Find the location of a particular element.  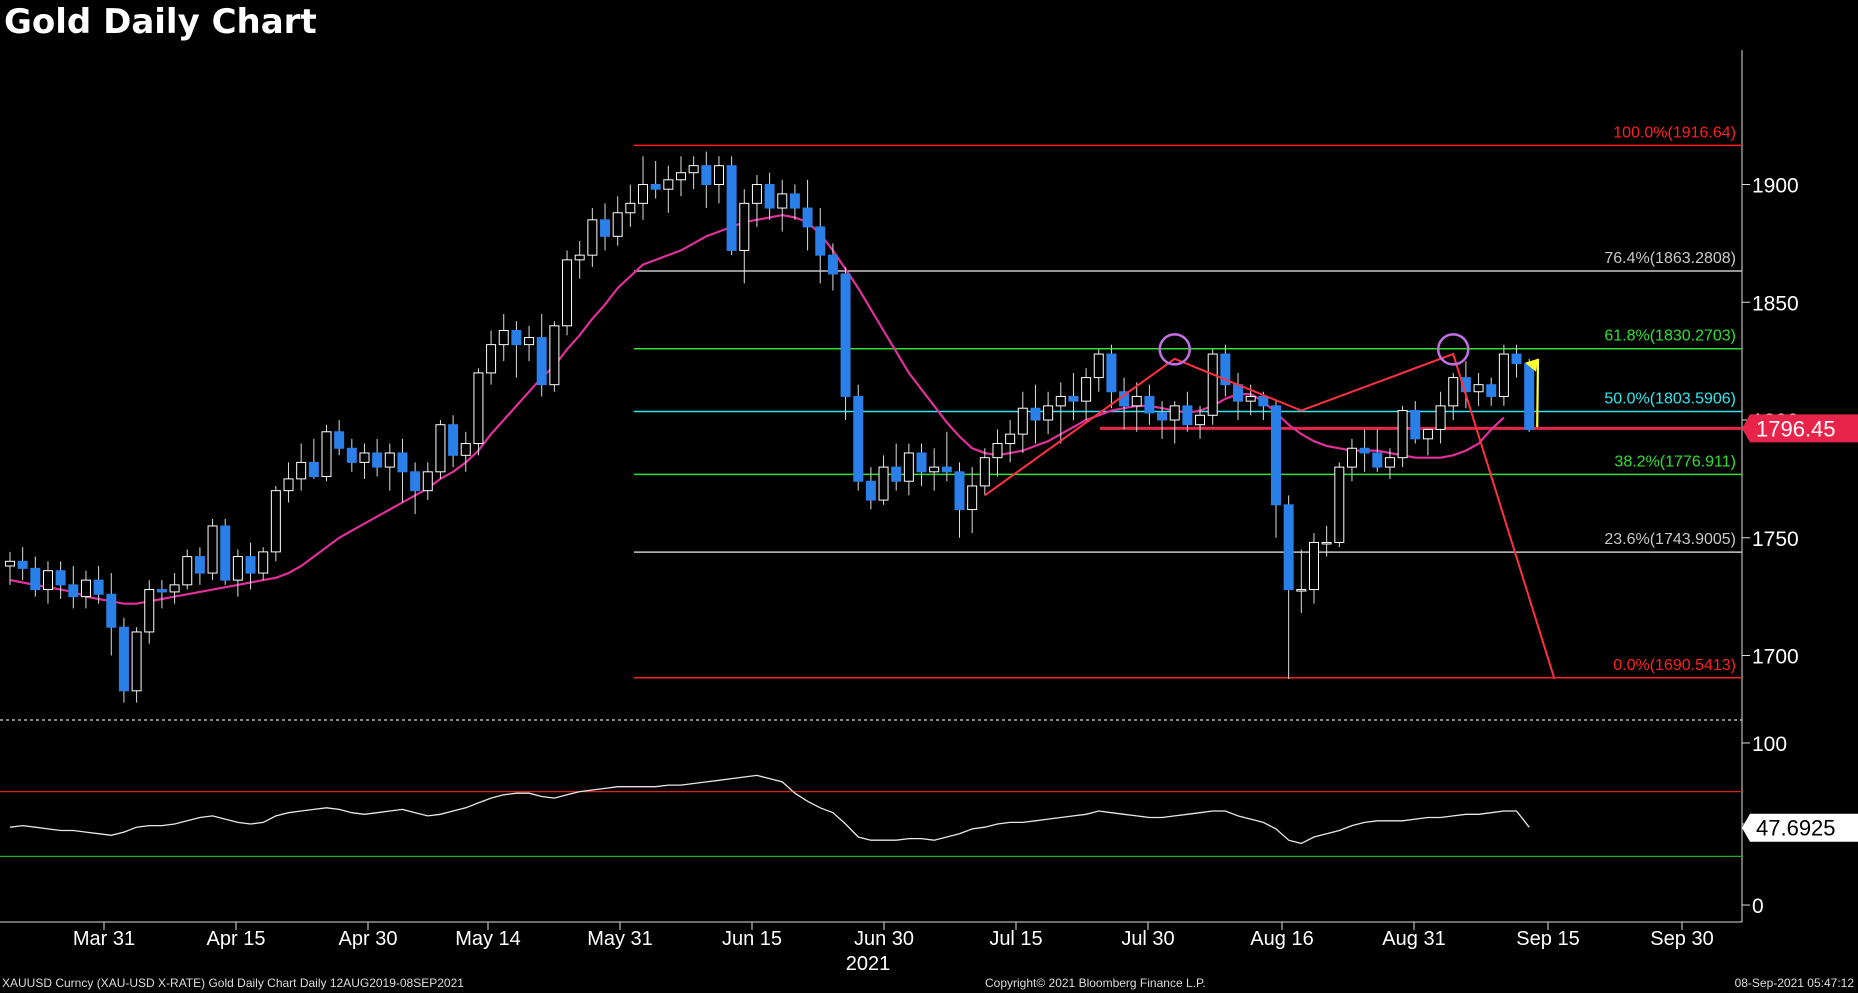

time-tick-label: Apr 15 is located at coordinates (236, 939).